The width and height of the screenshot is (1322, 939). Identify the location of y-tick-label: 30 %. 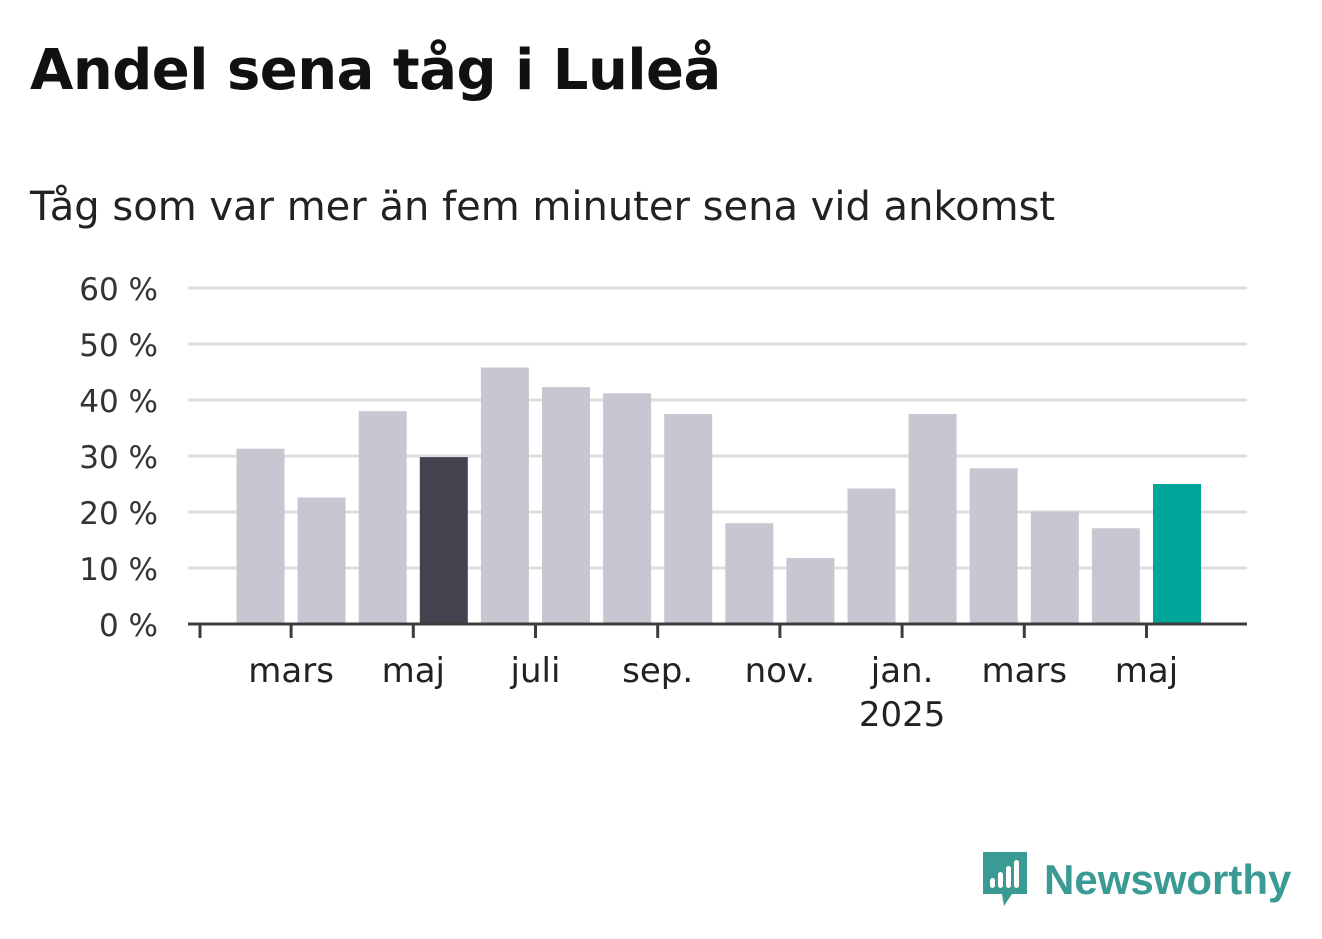
(118, 458).